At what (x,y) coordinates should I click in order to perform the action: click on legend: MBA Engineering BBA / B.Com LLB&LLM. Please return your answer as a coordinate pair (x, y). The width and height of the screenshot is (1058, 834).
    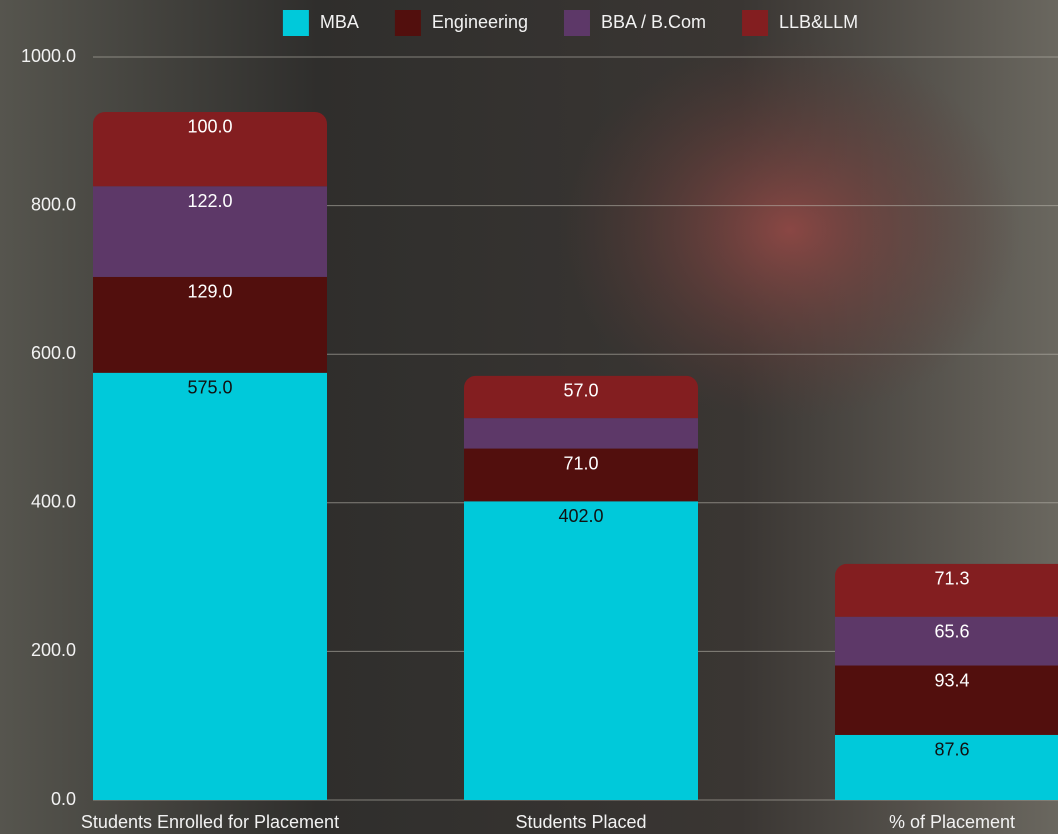
    Looking at the image, I should click on (570, 23).